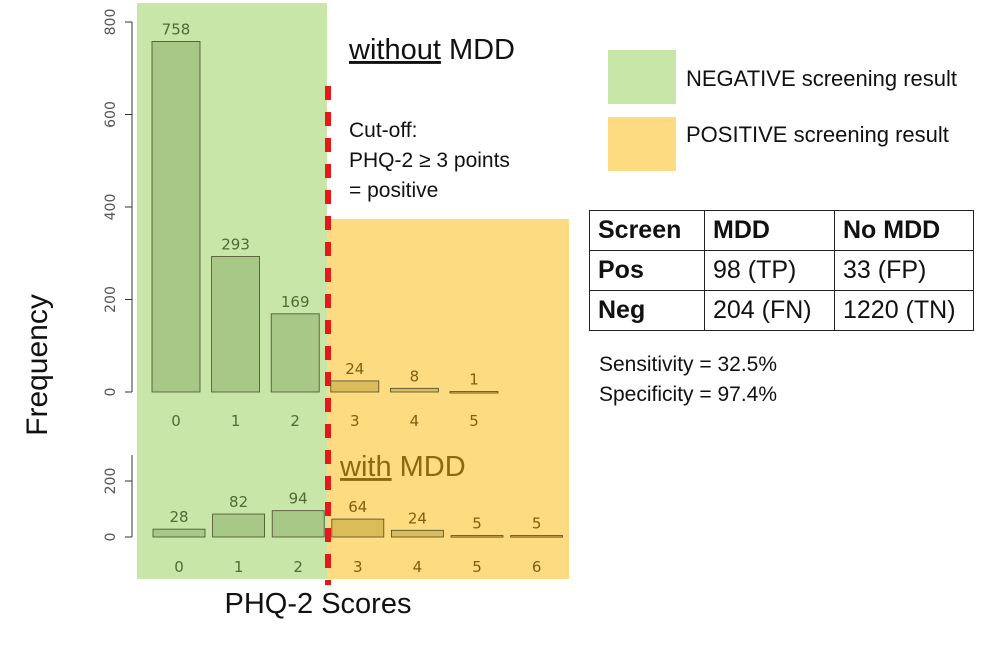 This screenshot has height=648, width=996. What do you see at coordinates (642, 77) in the screenshot?
I see `legend-negative-swatch` at bounding box center [642, 77].